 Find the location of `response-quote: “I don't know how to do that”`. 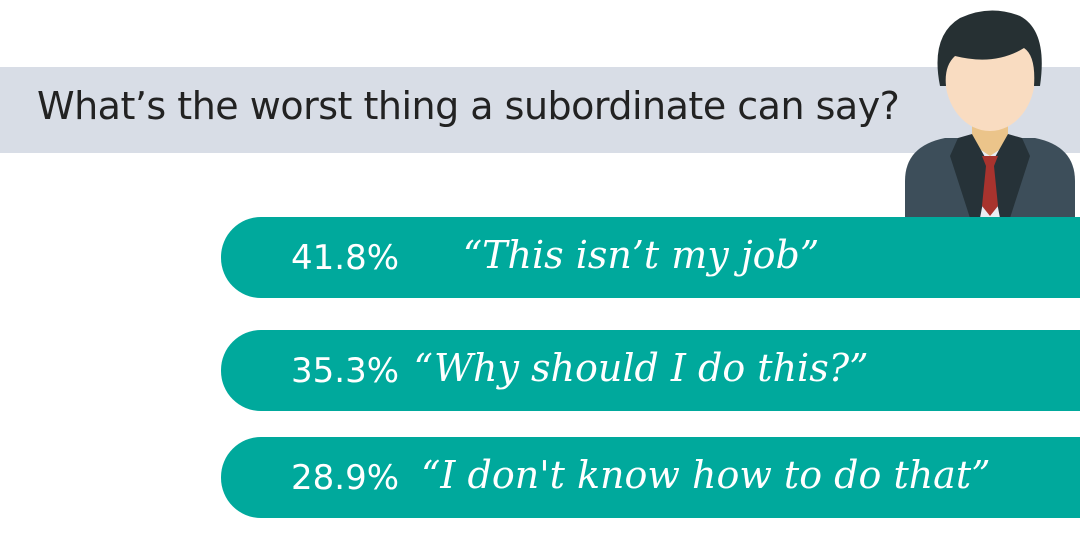

response-quote: “I don't know how to do that” is located at coordinates (706, 475).